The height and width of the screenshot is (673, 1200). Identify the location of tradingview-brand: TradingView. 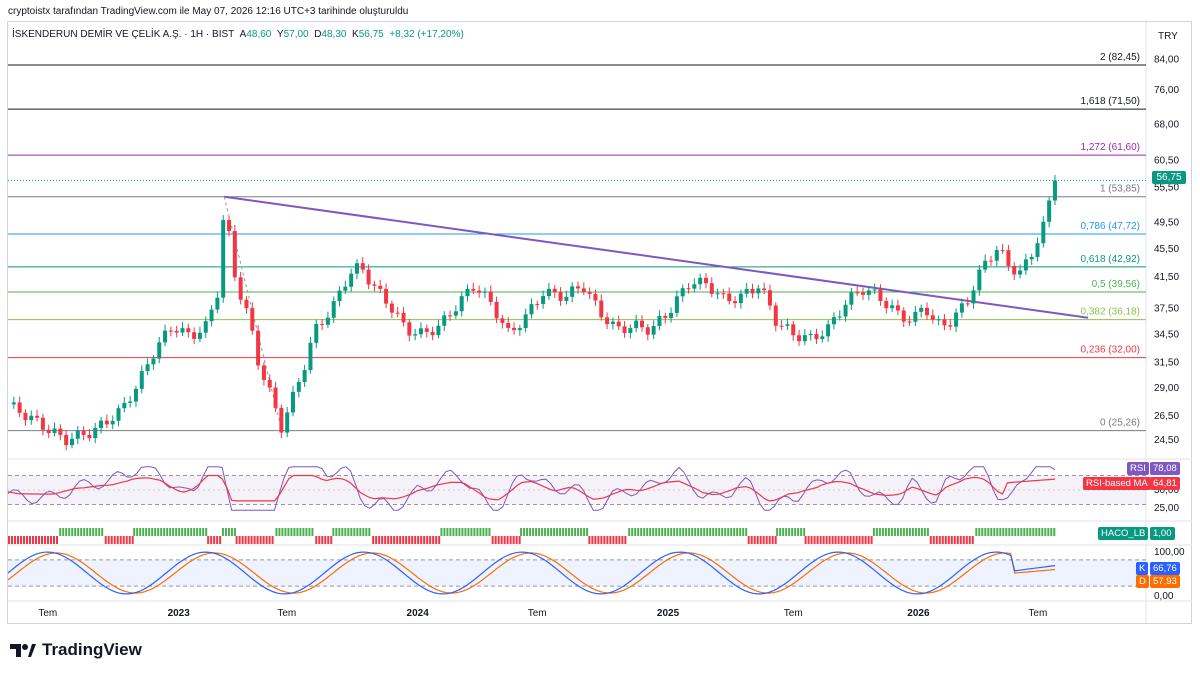
(76, 650).